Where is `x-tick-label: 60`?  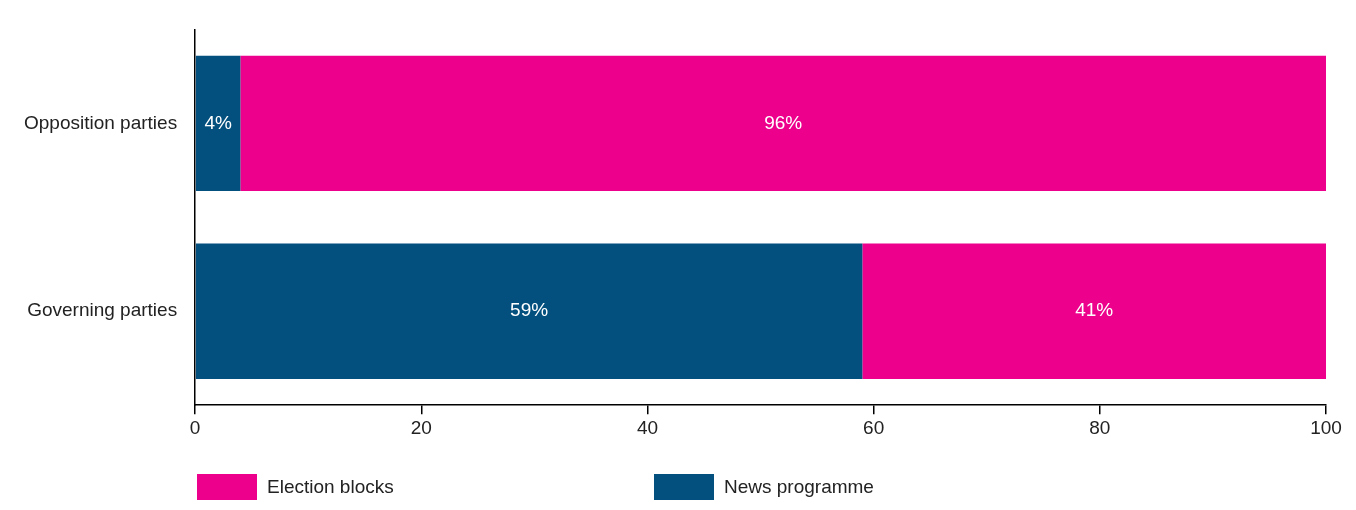
x-tick-label: 60 is located at coordinates (874, 427).